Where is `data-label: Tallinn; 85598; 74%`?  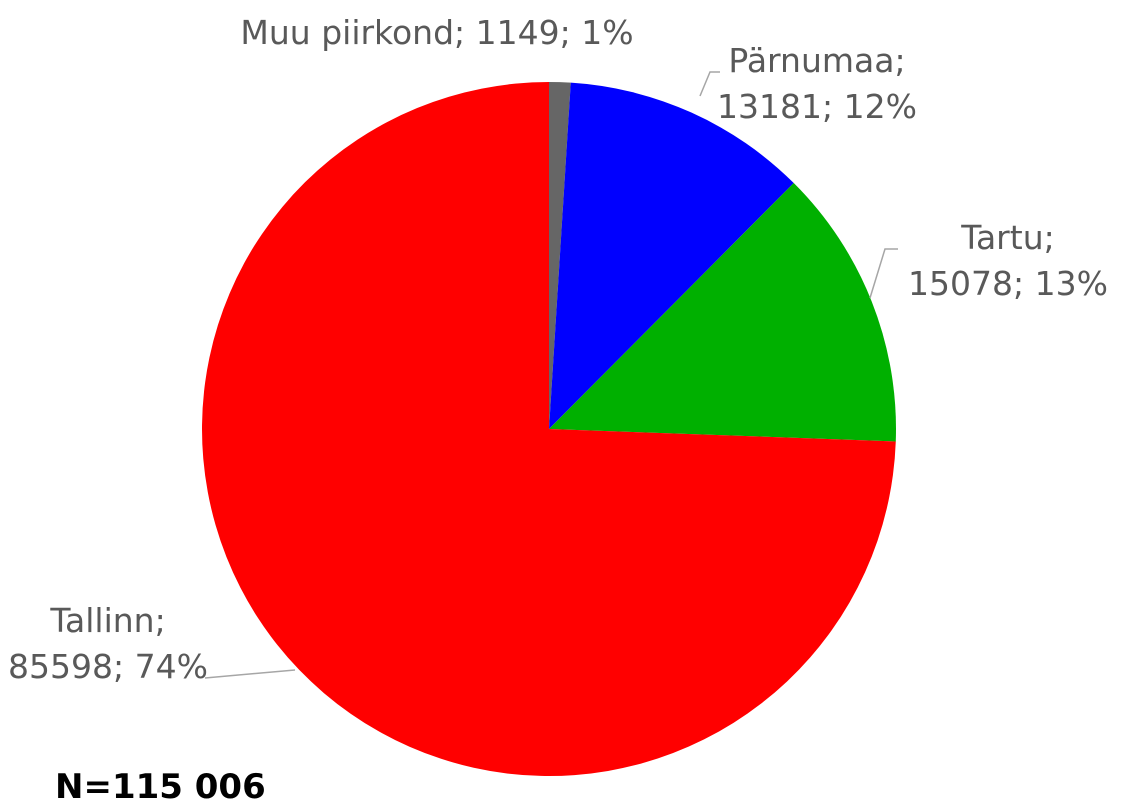
data-label: Tallinn; 85598; 74% is located at coordinates (108, 643).